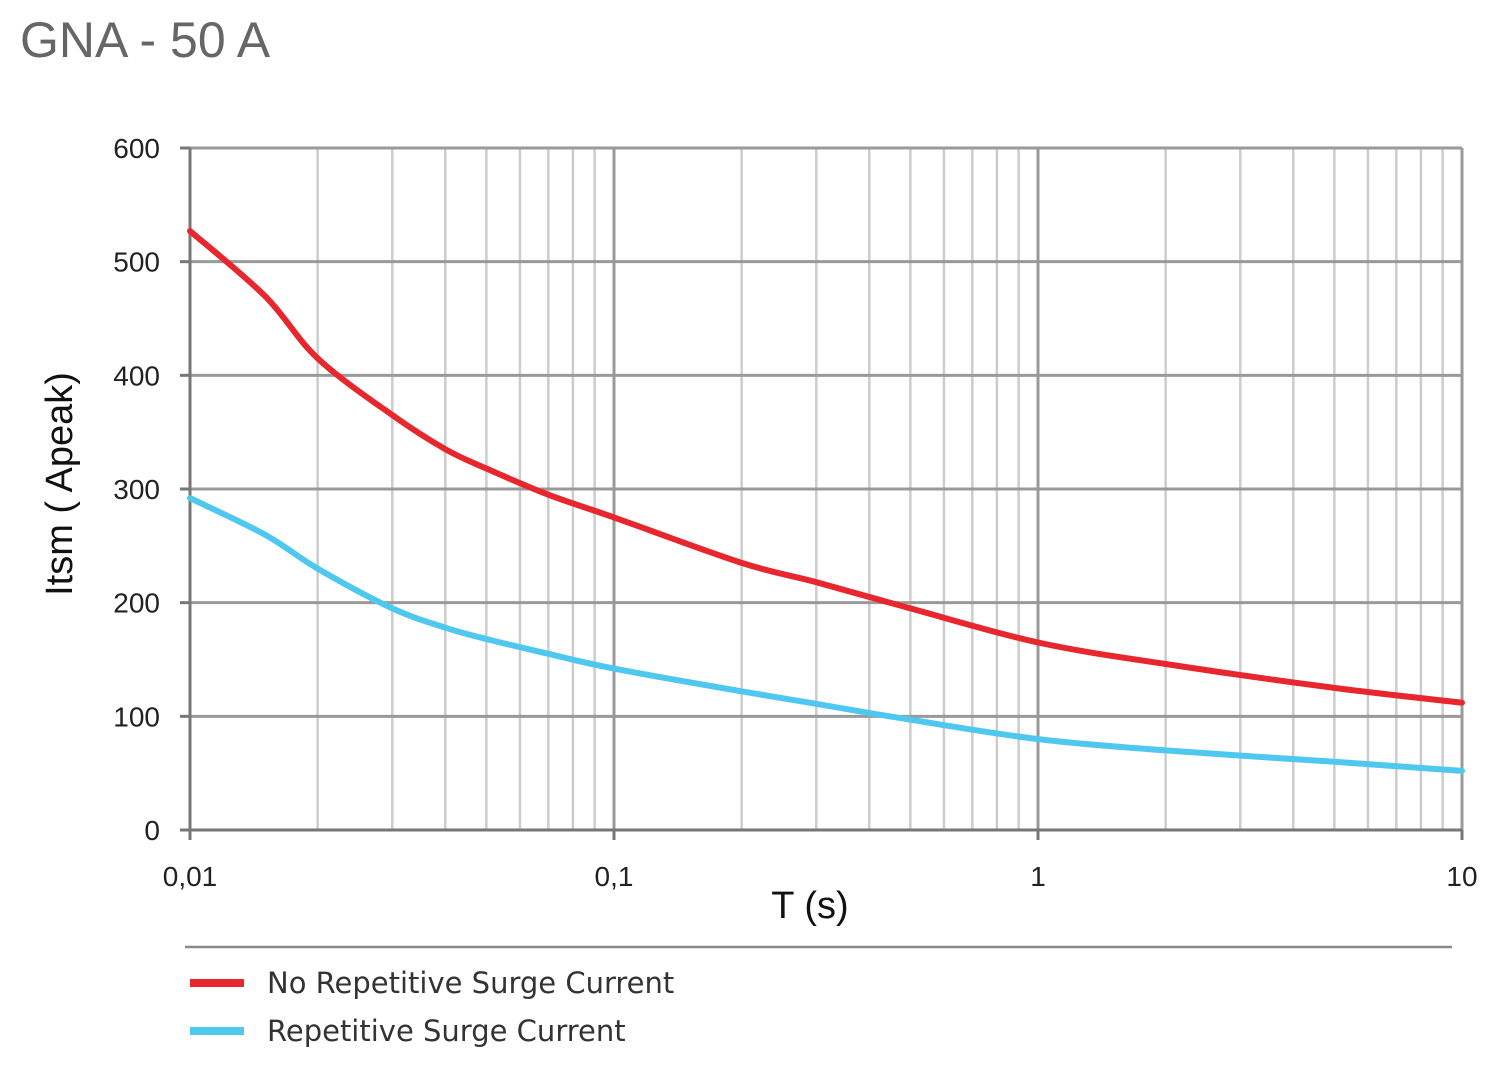  Describe the element at coordinates (136, 716) in the screenshot. I see `y-tick-label: 100` at that location.